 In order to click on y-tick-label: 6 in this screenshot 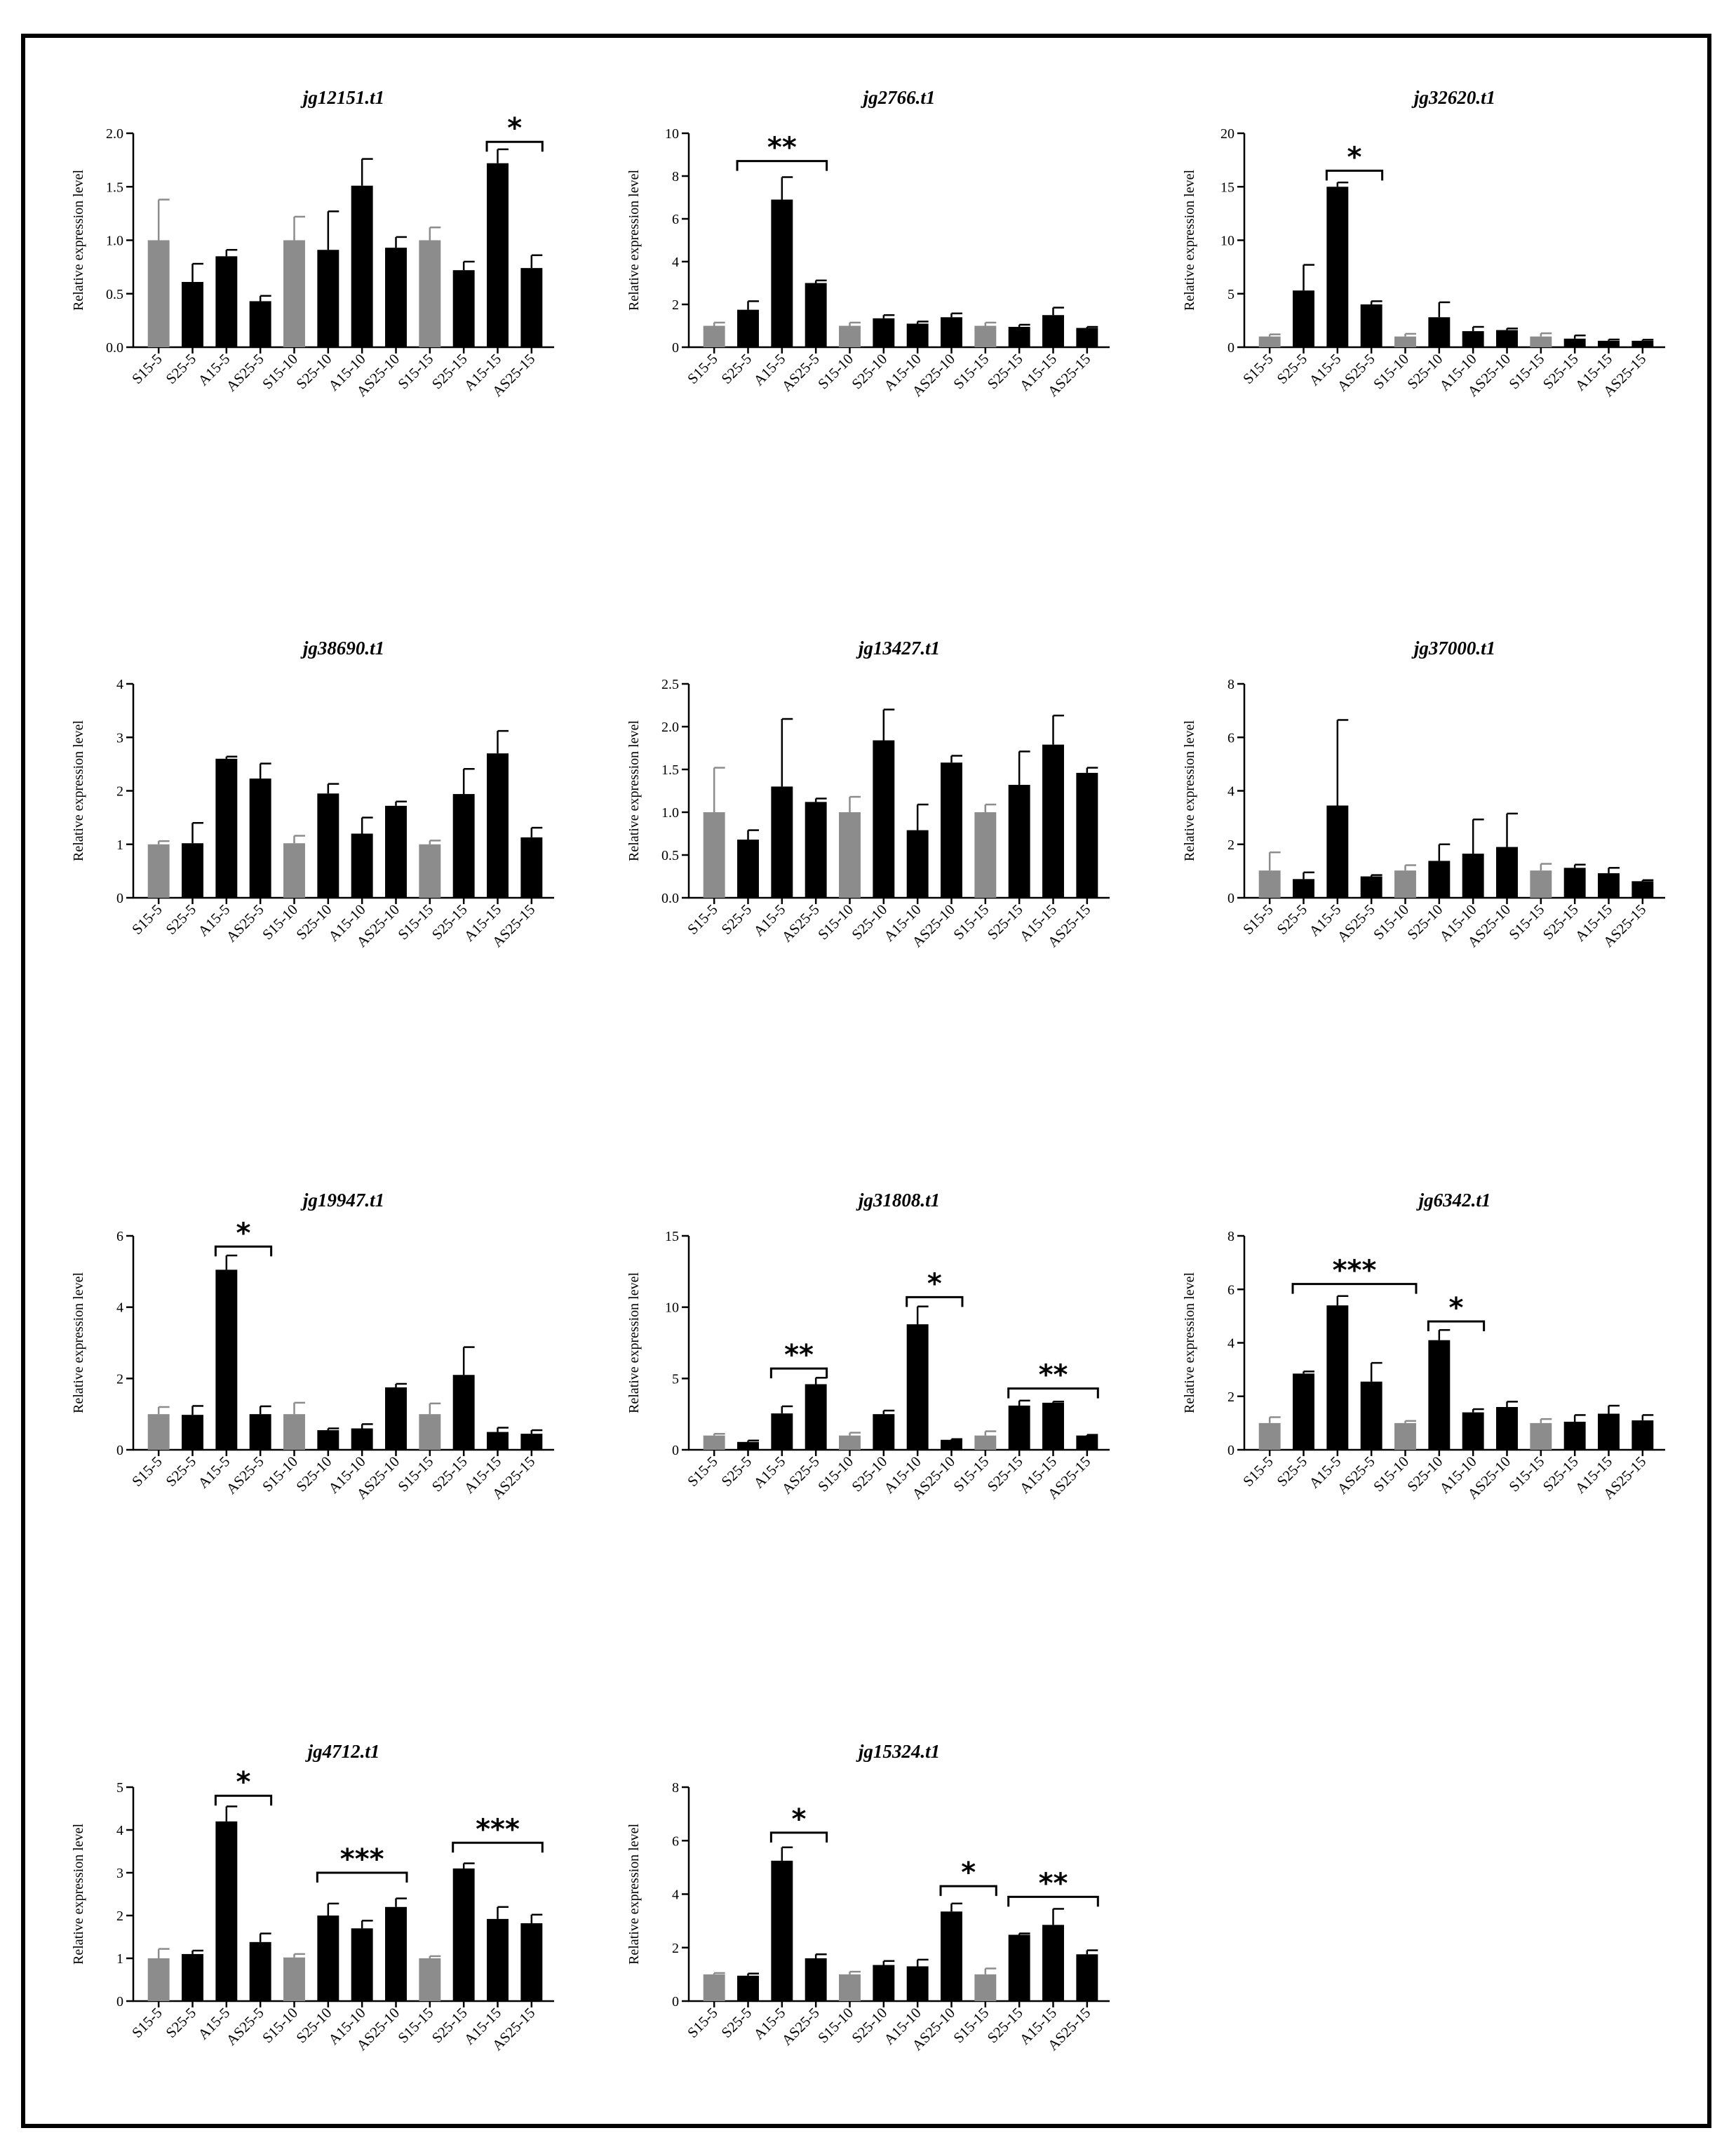, I will do `click(119, 1236)`.